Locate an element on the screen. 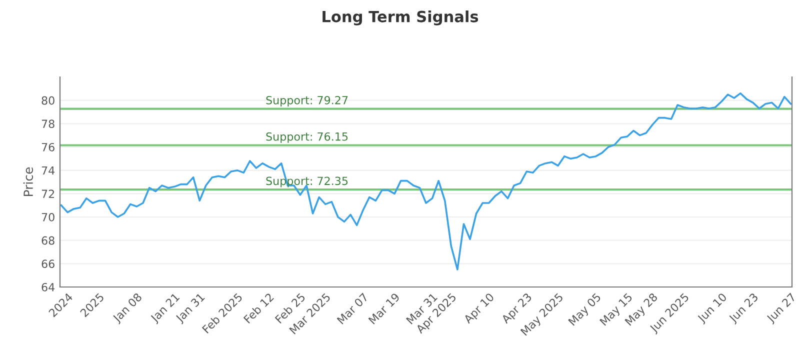  x-tick-label: Jun 10 is located at coordinates (712, 308).